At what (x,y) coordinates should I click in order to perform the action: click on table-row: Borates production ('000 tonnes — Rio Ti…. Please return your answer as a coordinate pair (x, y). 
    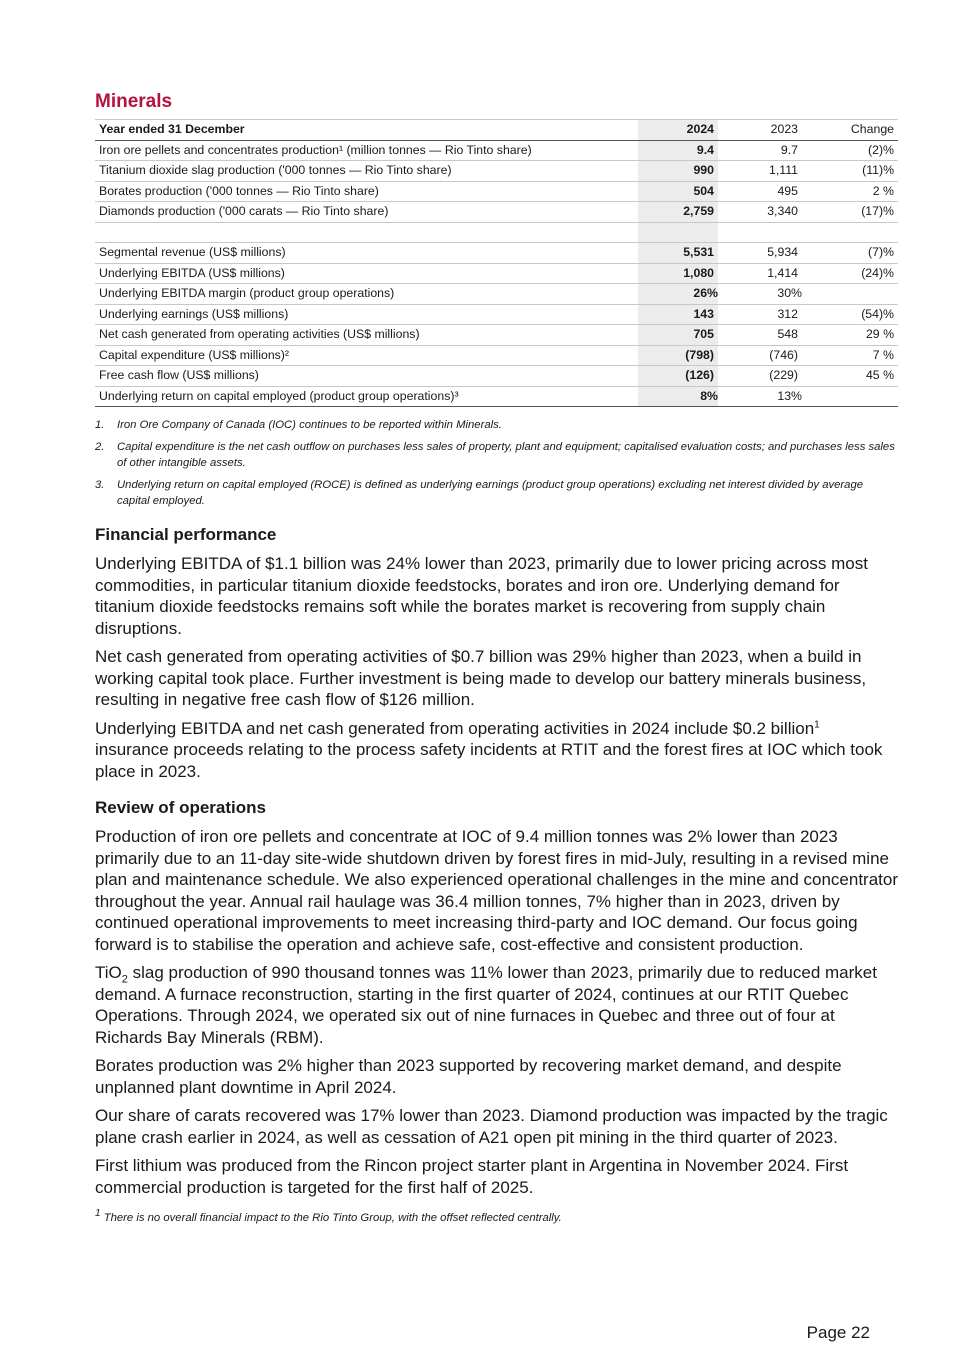
    Looking at the image, I should click on (496, 191).